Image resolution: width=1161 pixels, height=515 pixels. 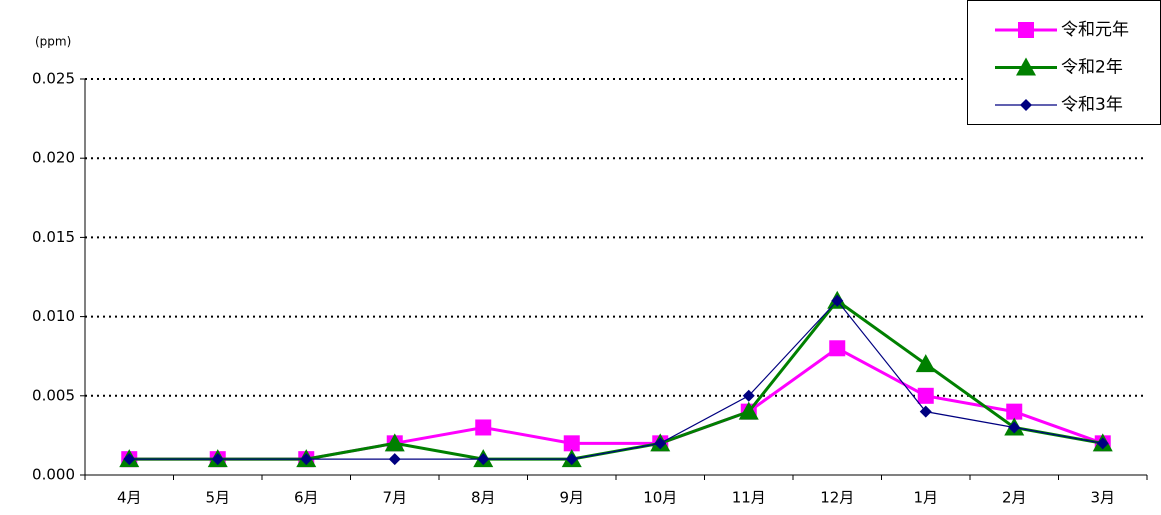 I want to click on x-tick-label: 12月, so click(x=837, y=498).